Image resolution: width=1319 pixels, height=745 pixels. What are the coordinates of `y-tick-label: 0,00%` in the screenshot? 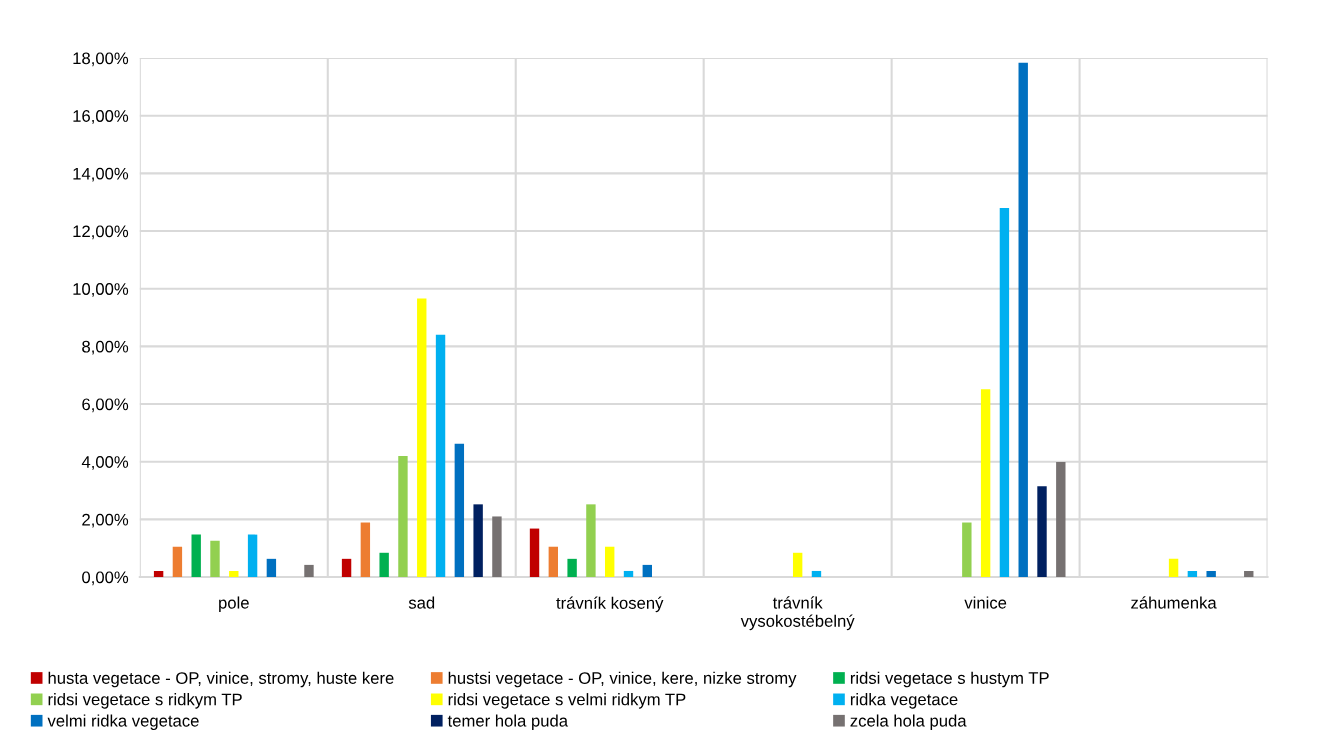 It's located at (105, 578).